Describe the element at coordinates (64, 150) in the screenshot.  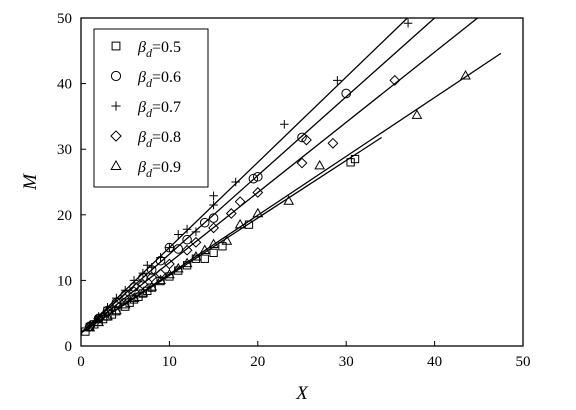
I see `y-tick-label: 30` at that location.